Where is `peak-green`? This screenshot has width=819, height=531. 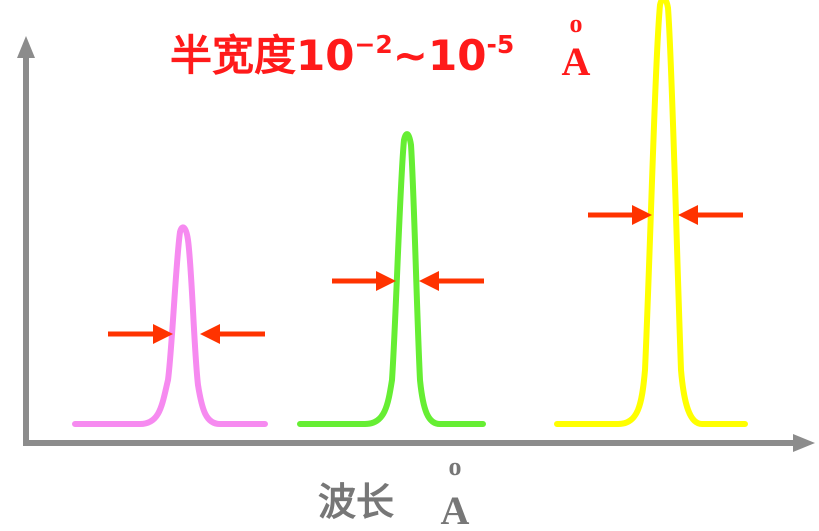 peak-green is located at coordinates (391, 279).